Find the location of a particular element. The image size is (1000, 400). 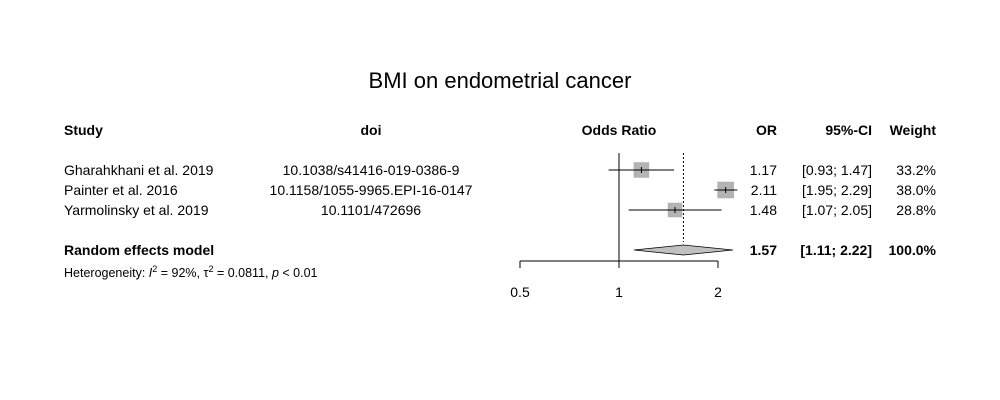

het-i2-symbol: I is located at coordinates (150, 273).